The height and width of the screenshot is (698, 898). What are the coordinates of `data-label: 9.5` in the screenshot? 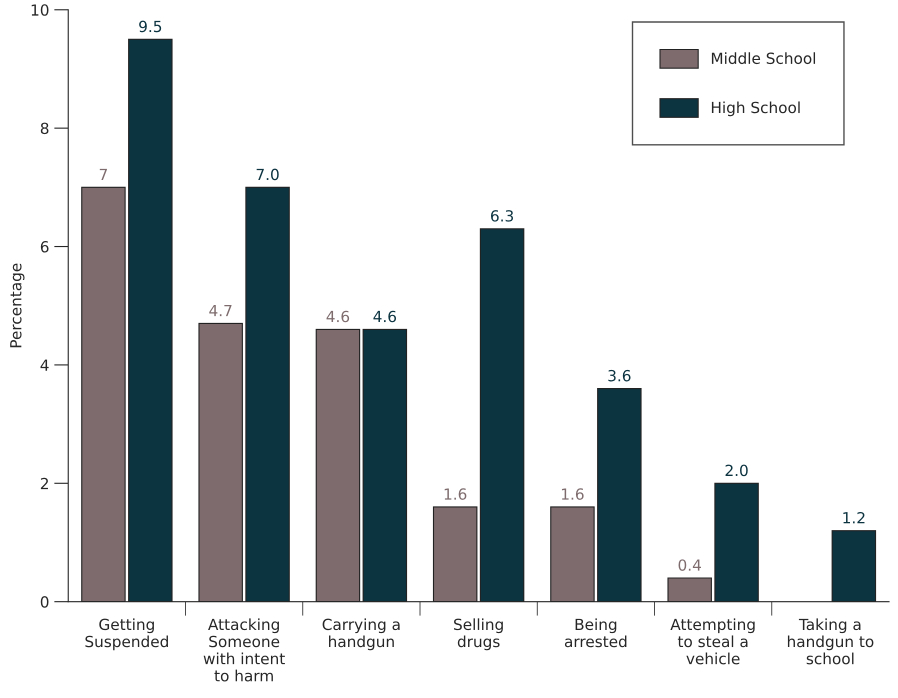 It's located at (150, 26).